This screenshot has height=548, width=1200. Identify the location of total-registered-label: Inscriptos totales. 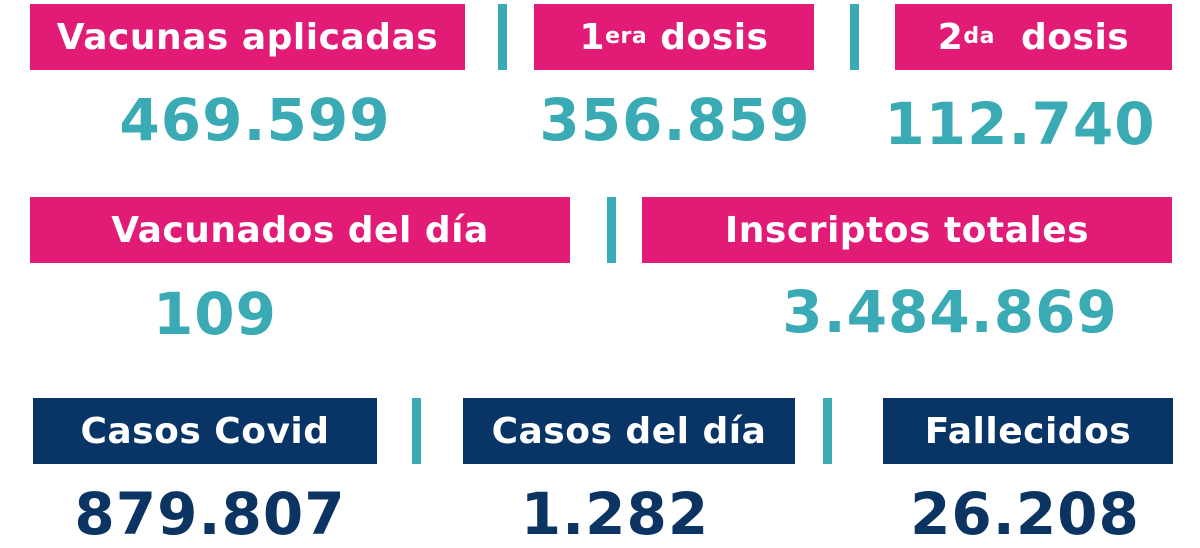
(907, 230).